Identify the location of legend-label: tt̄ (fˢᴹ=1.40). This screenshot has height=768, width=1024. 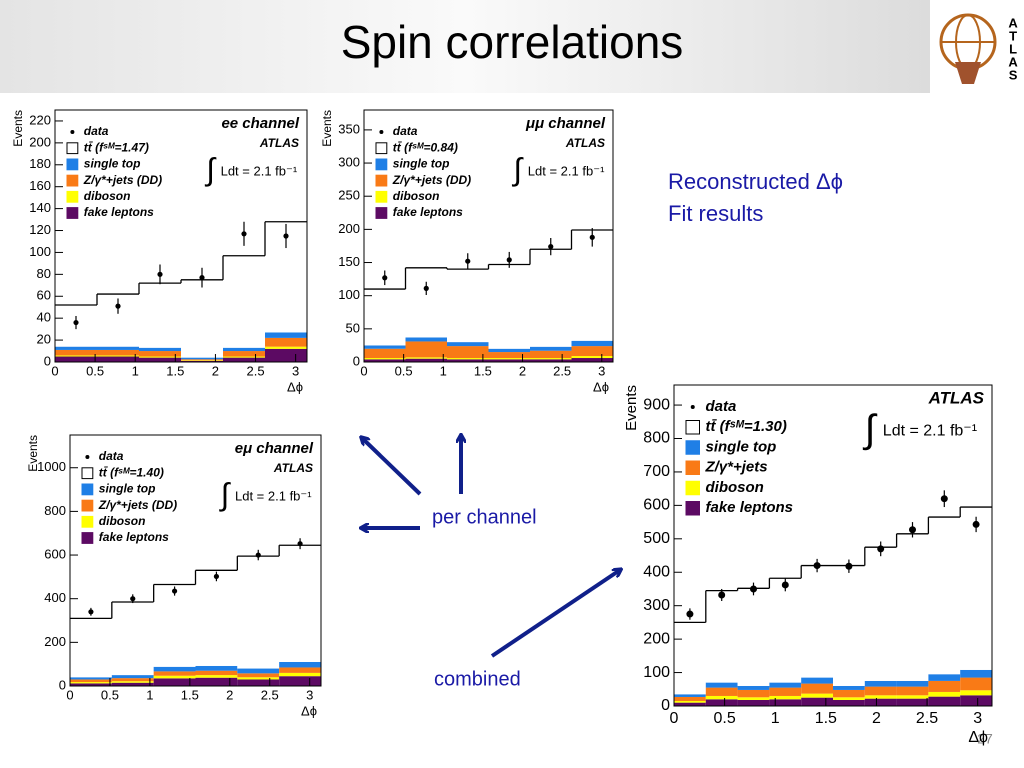
(131, 472).